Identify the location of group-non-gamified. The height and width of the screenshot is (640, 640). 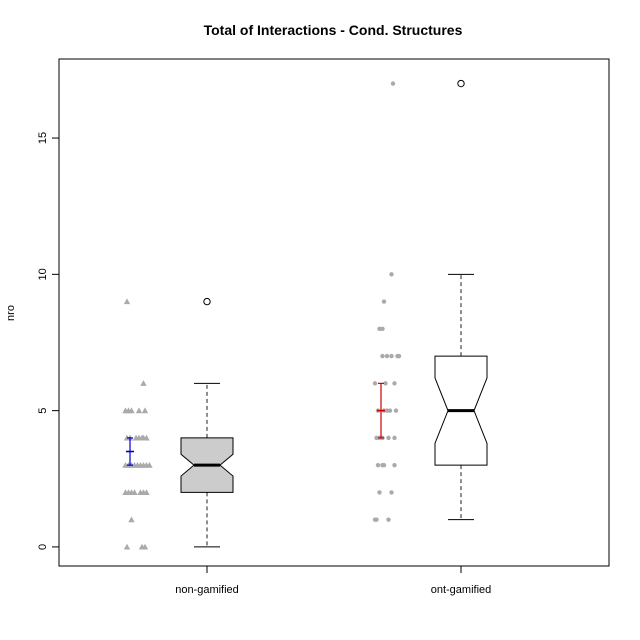
(178, 423).